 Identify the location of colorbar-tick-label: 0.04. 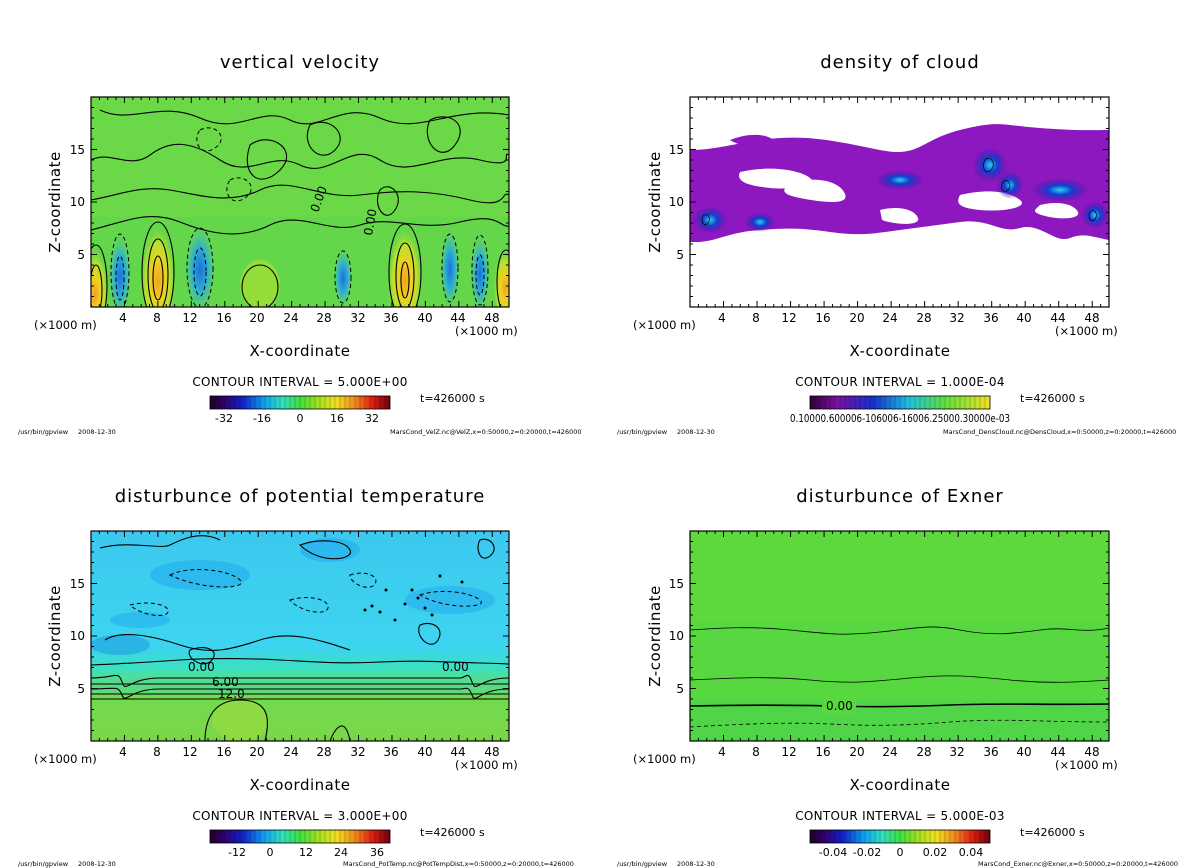
(971, 852).